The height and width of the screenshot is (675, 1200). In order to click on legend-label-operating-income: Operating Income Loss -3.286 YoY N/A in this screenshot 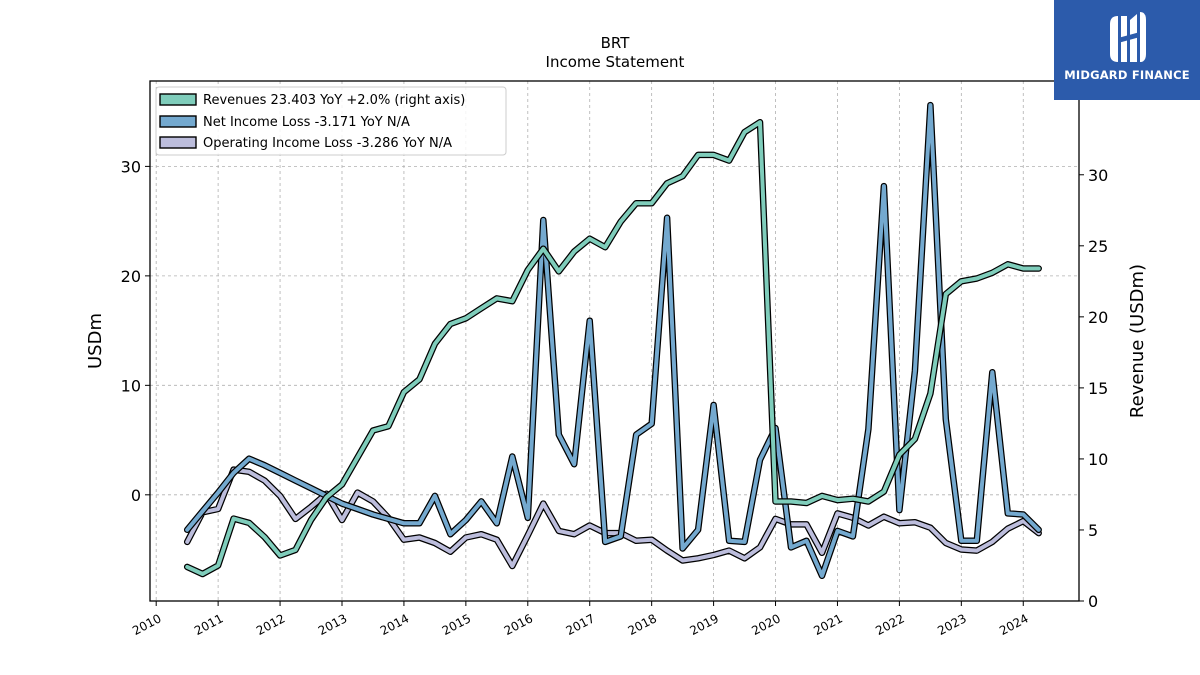, I will do `click(327, 143)`.